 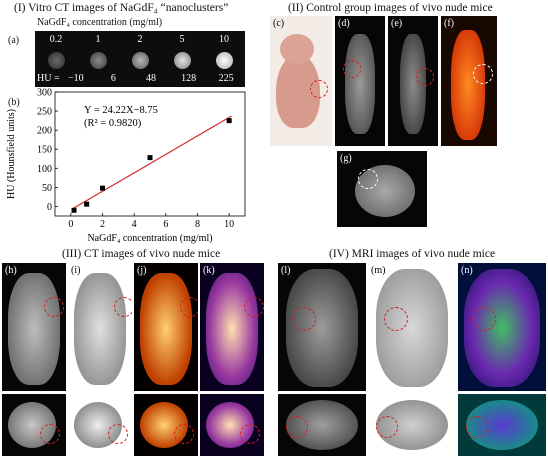 What do you see at coordinates (140, 78) in the screenshot?
I see `hu-row: HU = −10 6 48 128 225` at bounding box center [140, 78].